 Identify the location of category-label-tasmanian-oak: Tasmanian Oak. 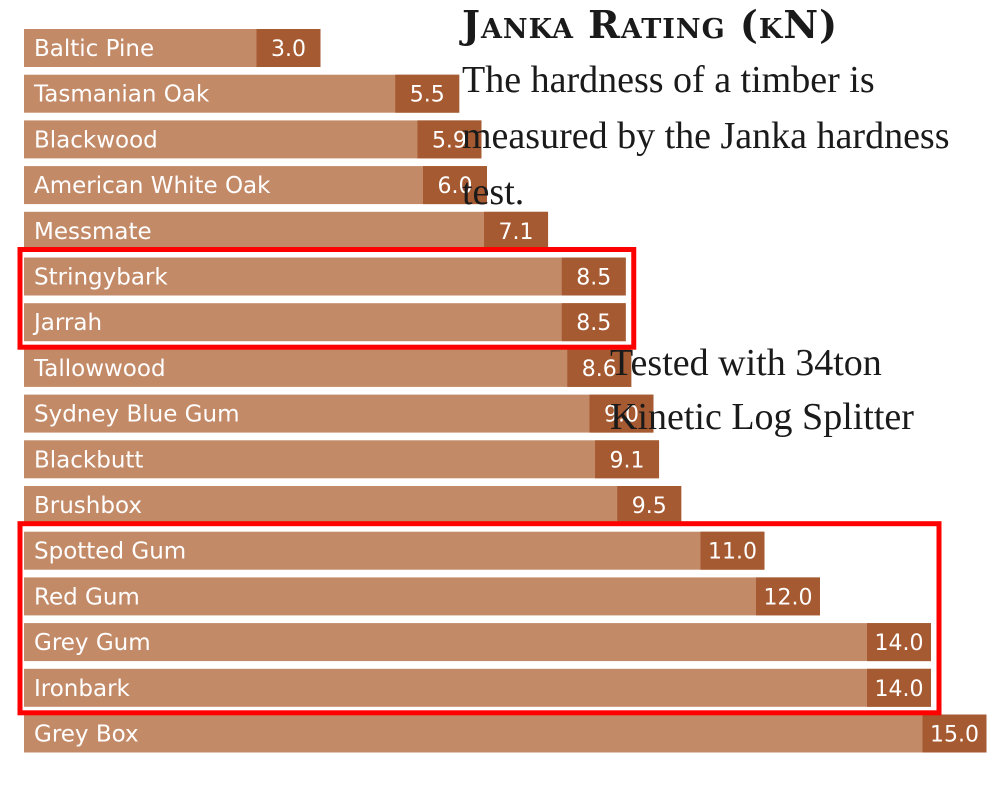
(121, 95).